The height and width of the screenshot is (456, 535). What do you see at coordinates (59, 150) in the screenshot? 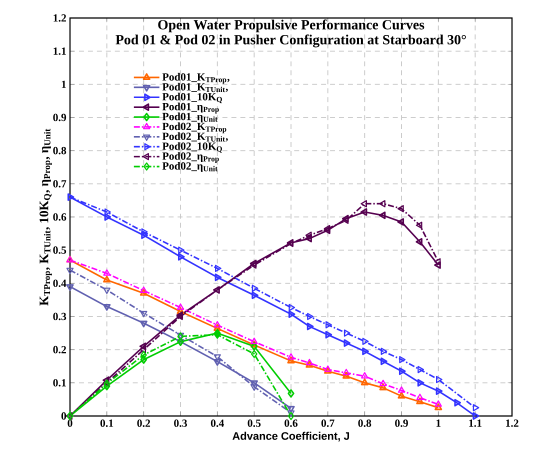
I see `y-tick-label: 0.8` at bounding box center [59, 150].